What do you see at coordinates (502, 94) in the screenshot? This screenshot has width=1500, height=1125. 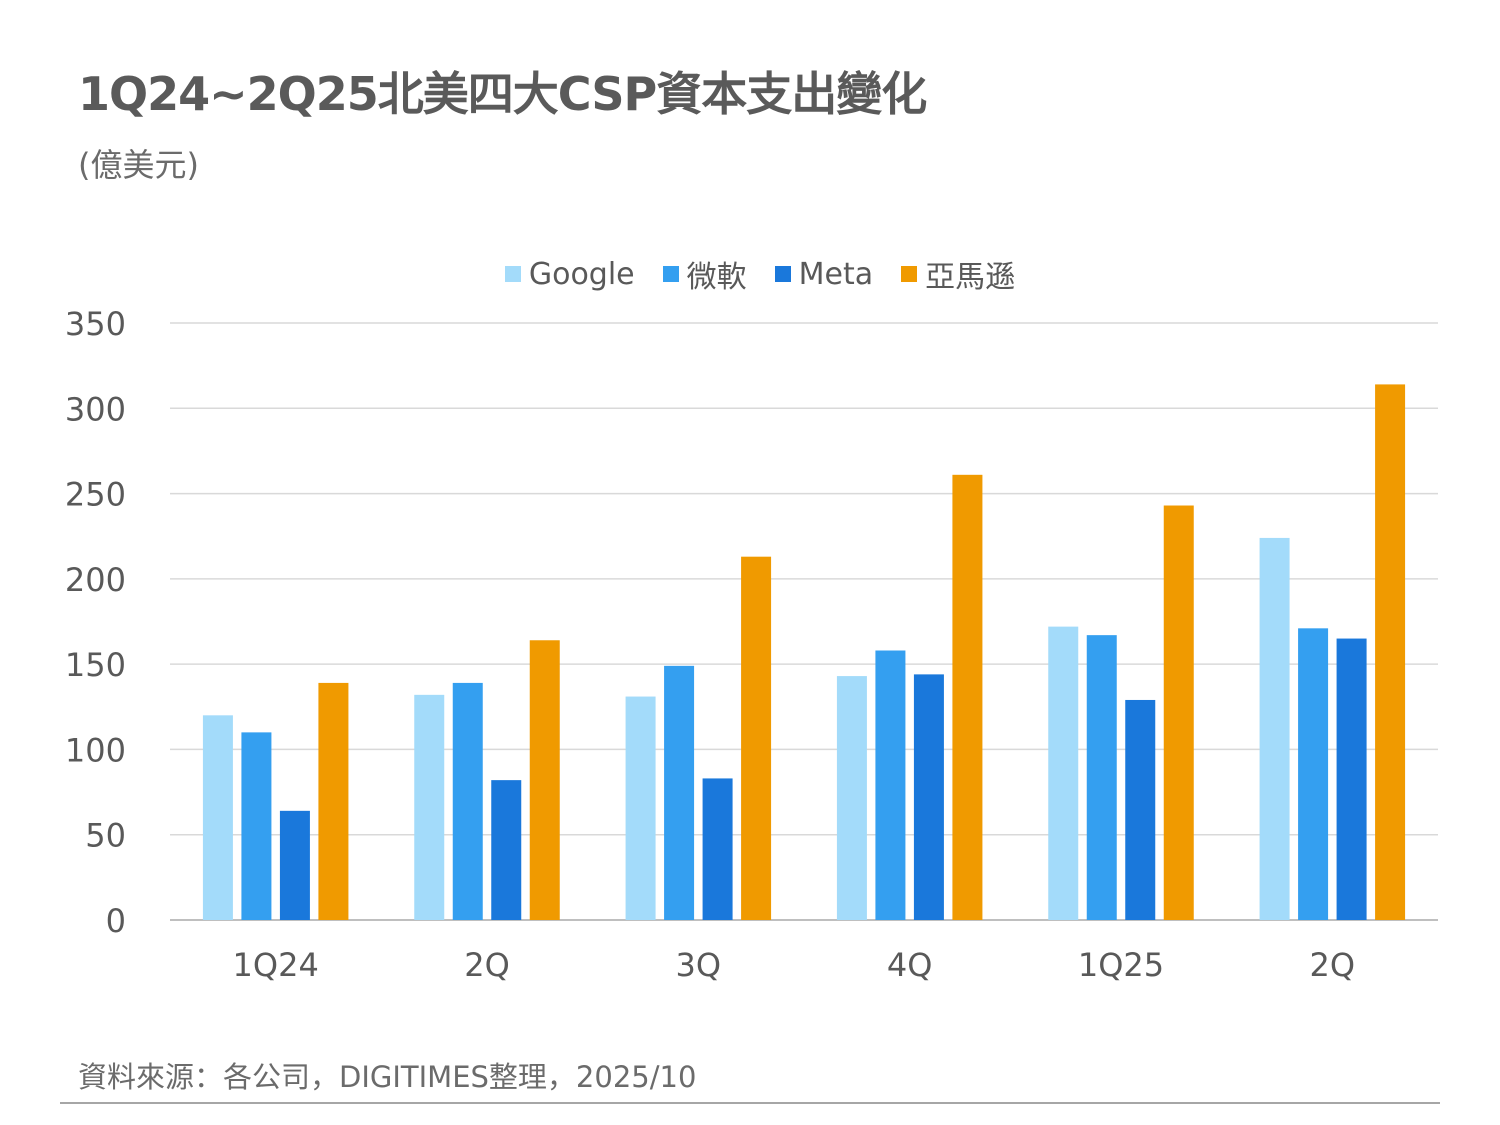 I see `chart-title: 1Q24~2Q25北美四大CSP資本支出變化` at bounding box center [502, 94].